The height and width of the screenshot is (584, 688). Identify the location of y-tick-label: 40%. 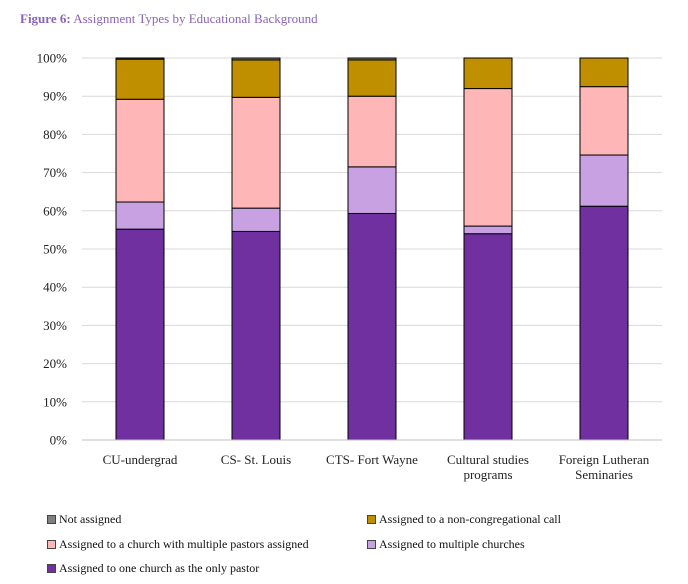
(55, 287).